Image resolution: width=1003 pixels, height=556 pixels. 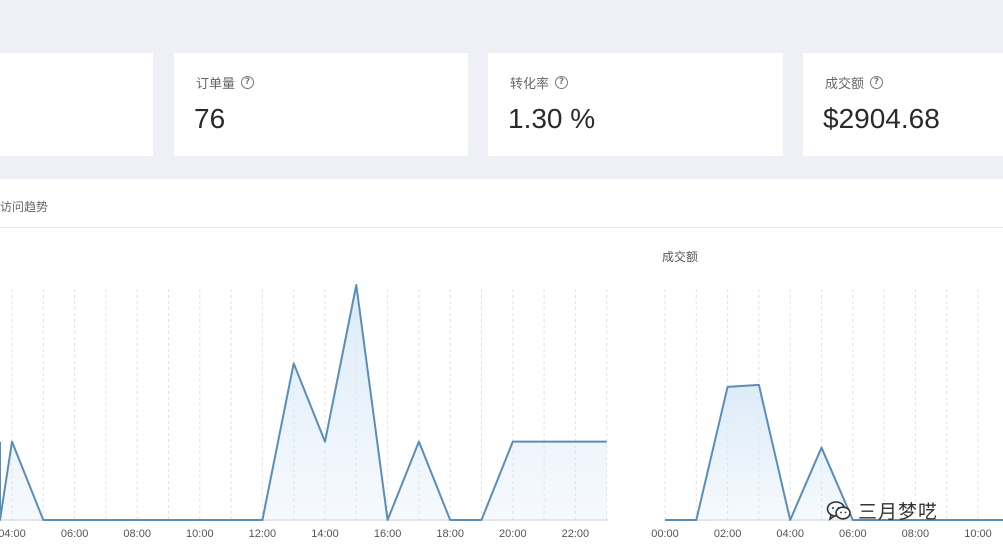 I want to click on stat-card-label: 成交额, so click(x=845, y=83).